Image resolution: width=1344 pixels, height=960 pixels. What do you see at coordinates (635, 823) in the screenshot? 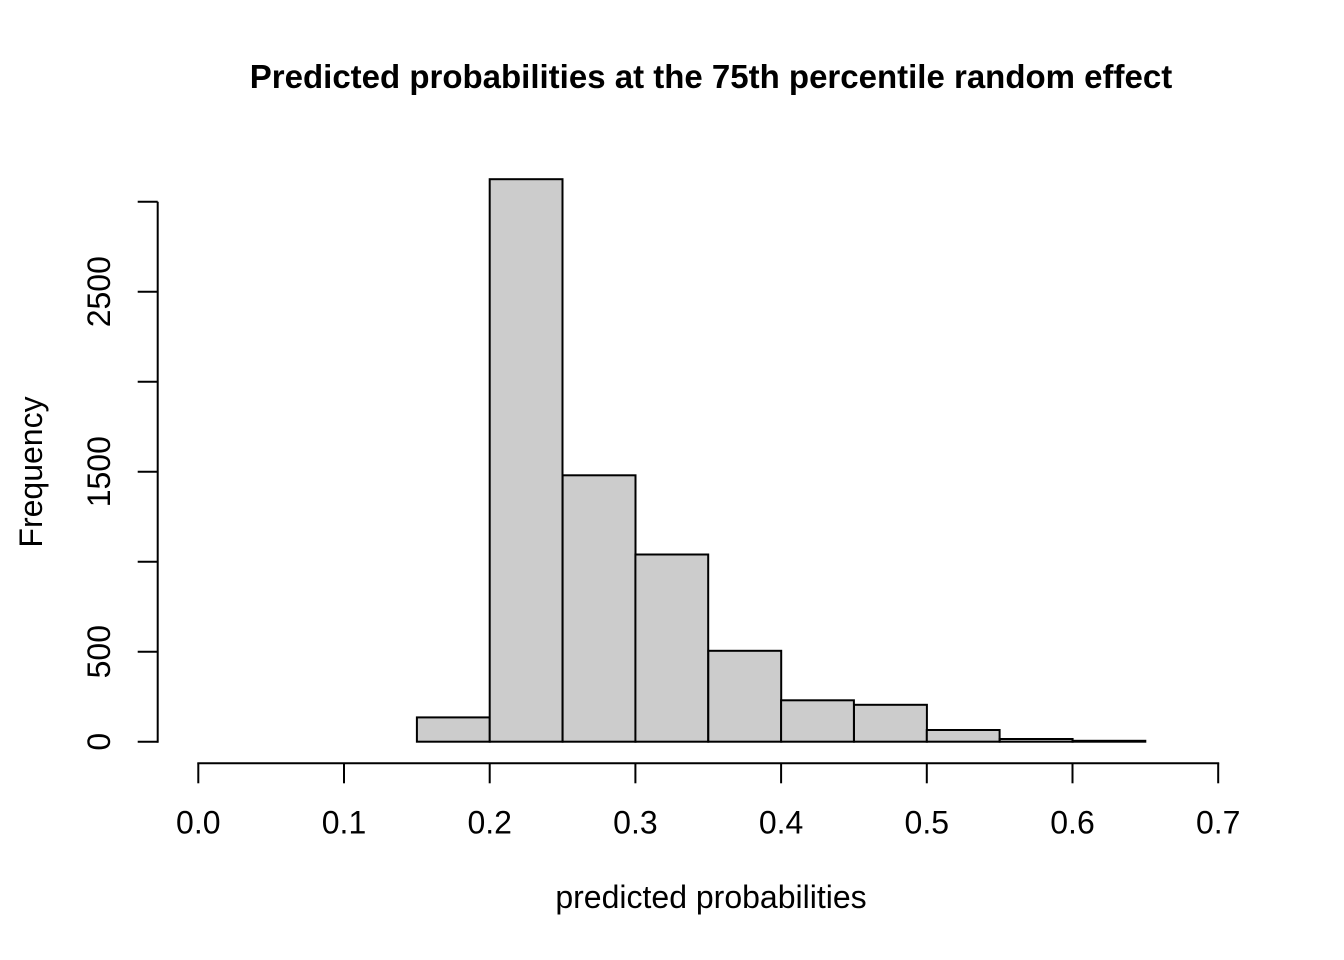
I see `x-tick-label: 0.3` at bounding box center [635, 823].